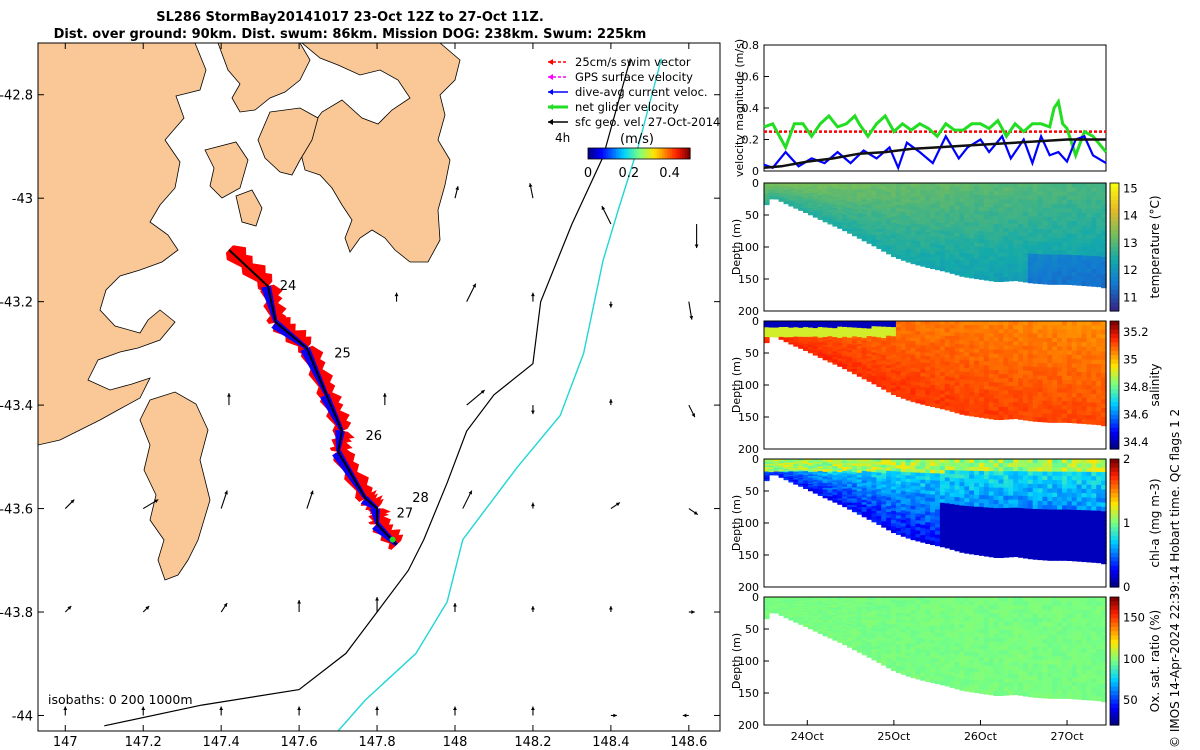 Image resolution: width=1200 pixels, height=750 pixels. I want to click on profile-colorbar-swatch, so click(1114, 370).